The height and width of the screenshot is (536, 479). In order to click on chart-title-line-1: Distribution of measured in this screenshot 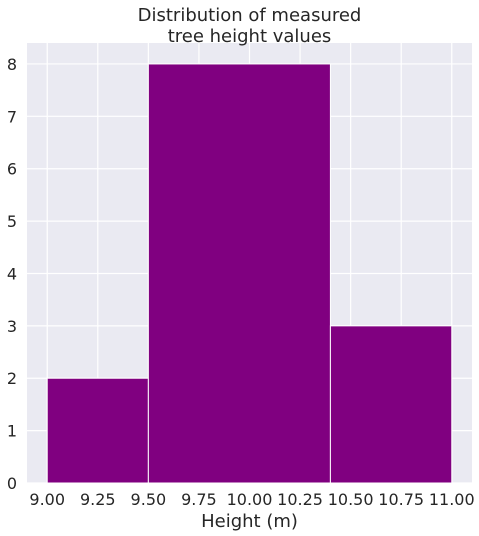, I will do `click(250, 15)`.